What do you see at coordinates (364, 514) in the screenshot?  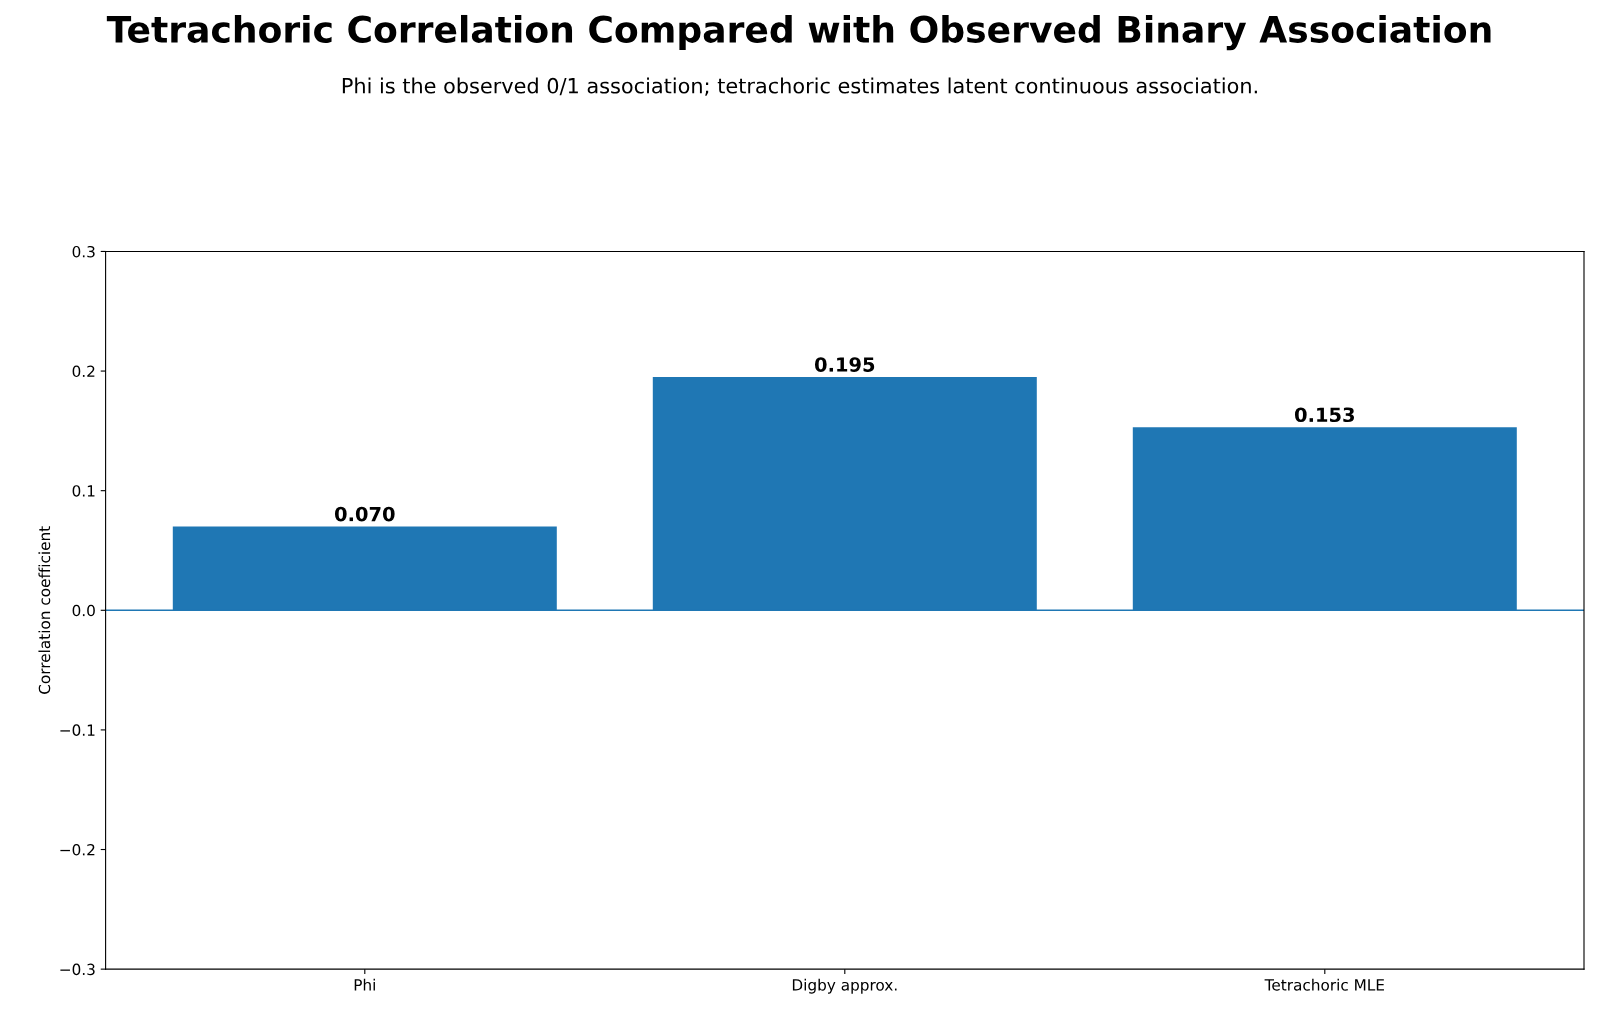 I see `data-label: 0.070` at bounding box center [364, 514].